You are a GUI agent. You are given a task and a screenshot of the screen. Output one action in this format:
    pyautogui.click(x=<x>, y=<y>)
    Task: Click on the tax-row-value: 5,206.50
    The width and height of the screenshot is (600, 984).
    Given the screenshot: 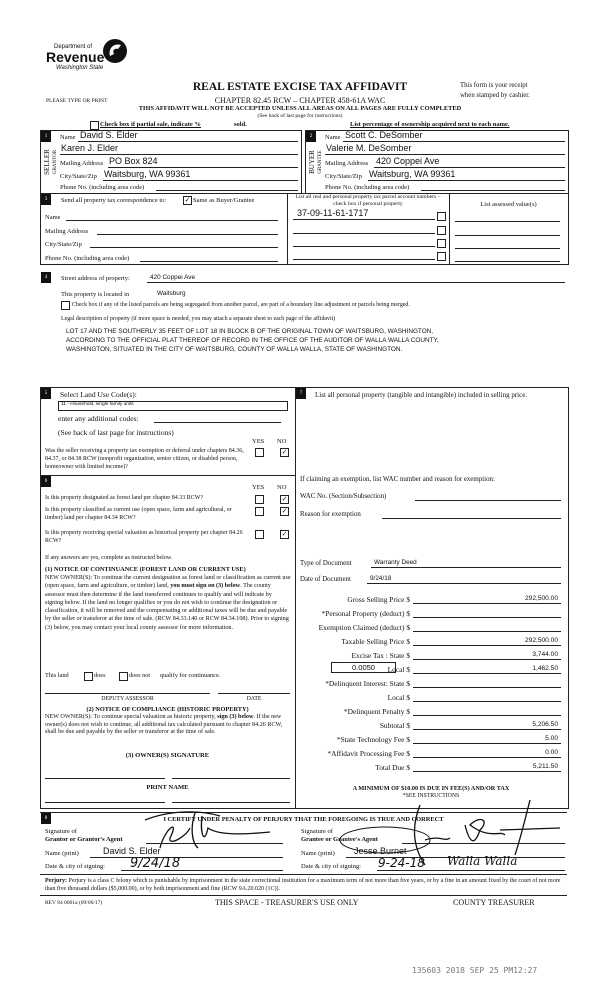 What is the action you would take?
    pyautogui.click(x=545, y=724)
    